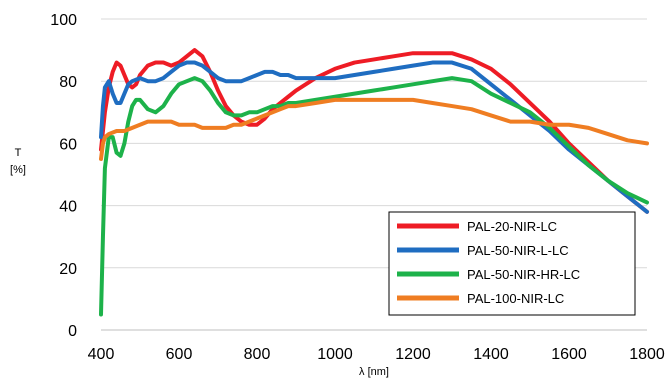 The height and width of the screenshot is (381, 670). Describe the element at coordinates (413, 354) in the screenshot. I see `x-tick-label: 1200` at that location.